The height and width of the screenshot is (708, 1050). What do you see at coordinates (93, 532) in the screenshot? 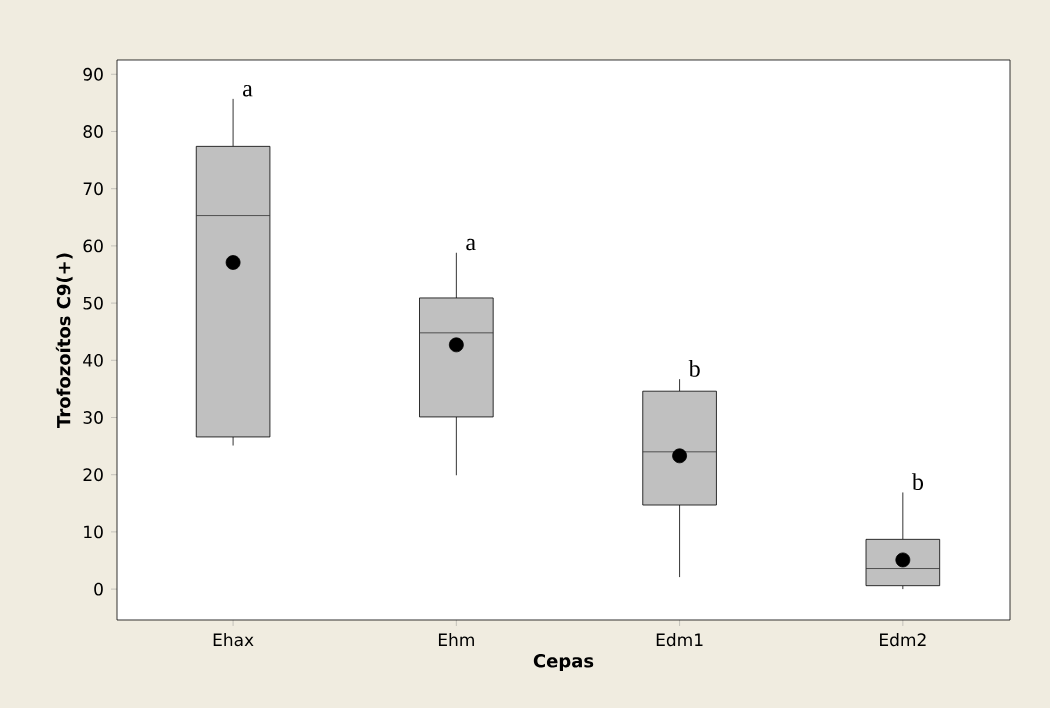
I see `y-tick-label: 10` at bounding box center [93, 532].